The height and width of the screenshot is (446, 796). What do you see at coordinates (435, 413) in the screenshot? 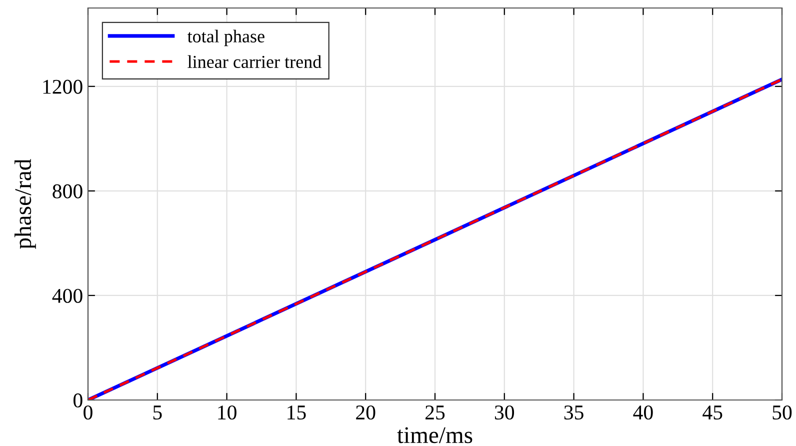
I see `x-tick-label: 25` at bounding box center [435, 413].